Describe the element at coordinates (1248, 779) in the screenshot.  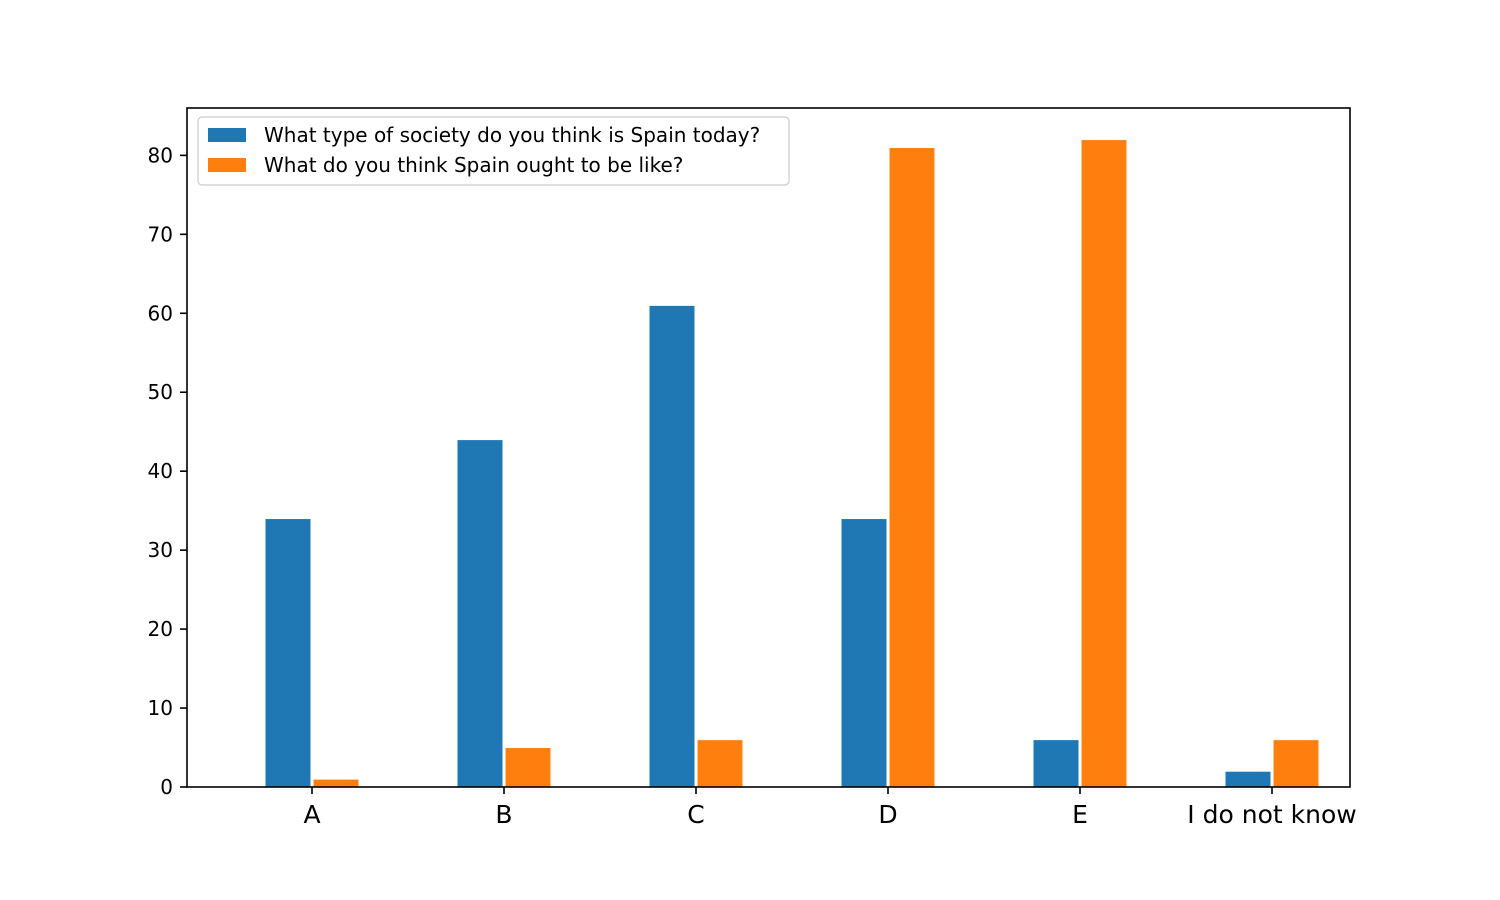
I see `bar-series1-i-do-not-know` at that location.